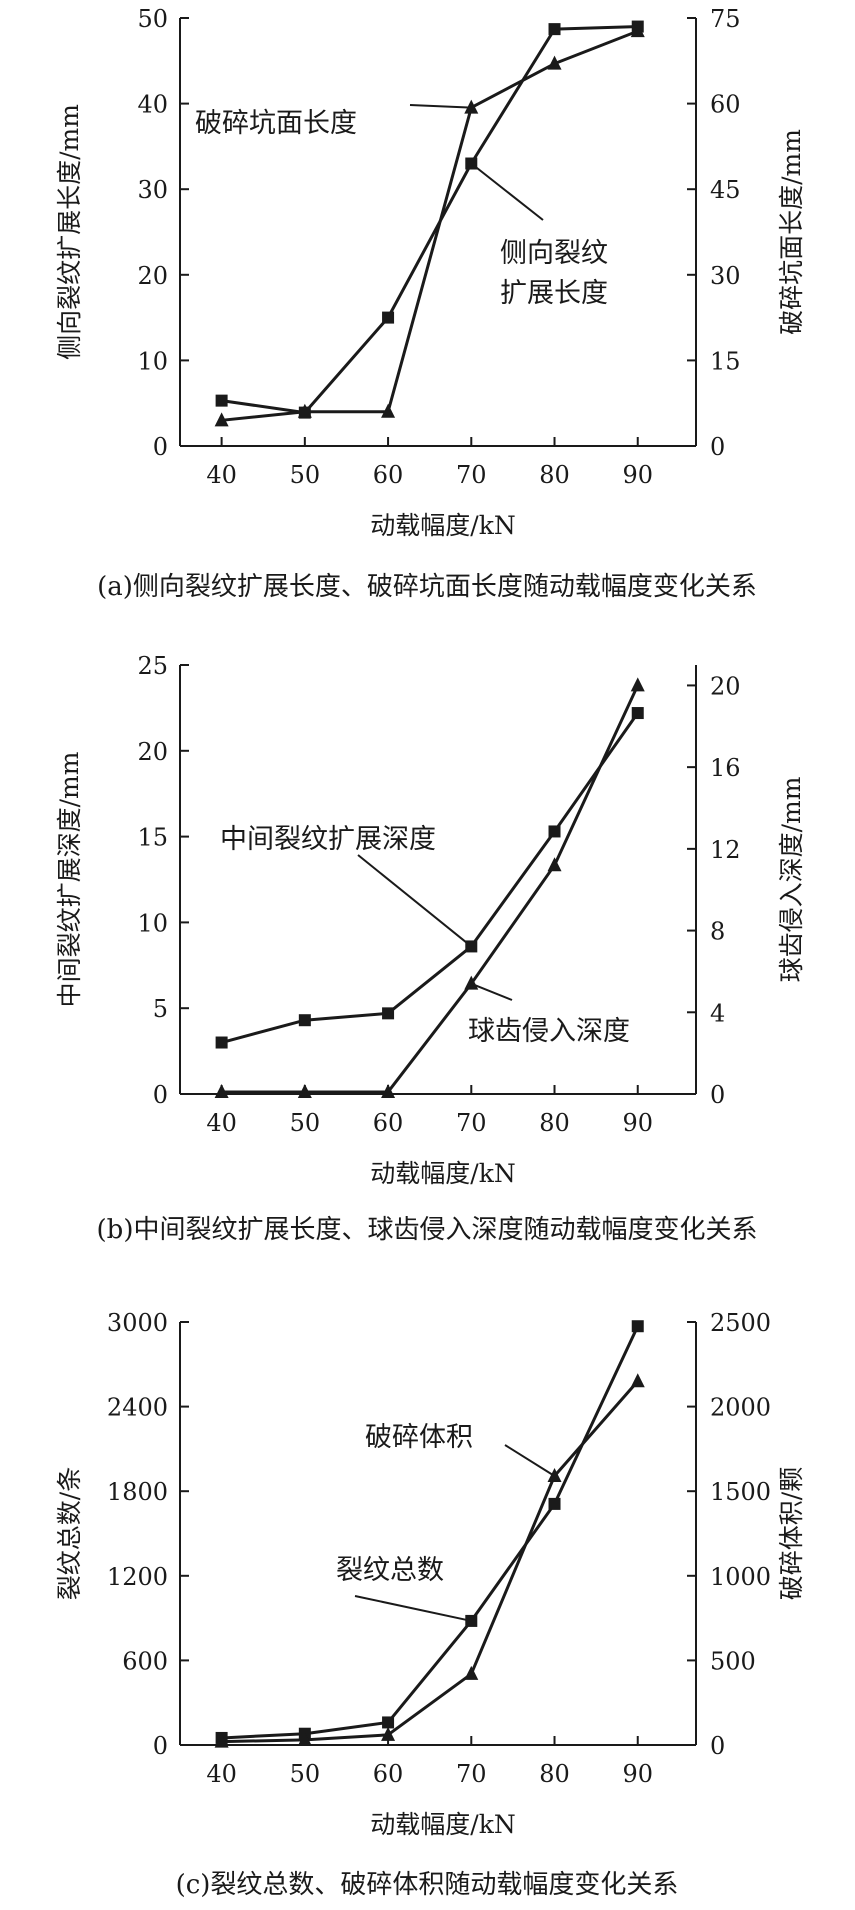 The height and width of the screenshot is (1910, 855). What do you see at coordinates (554, 293) in the screenshot?
I see `annotation-label: 扩展长度` at bounding box center [554, 293].